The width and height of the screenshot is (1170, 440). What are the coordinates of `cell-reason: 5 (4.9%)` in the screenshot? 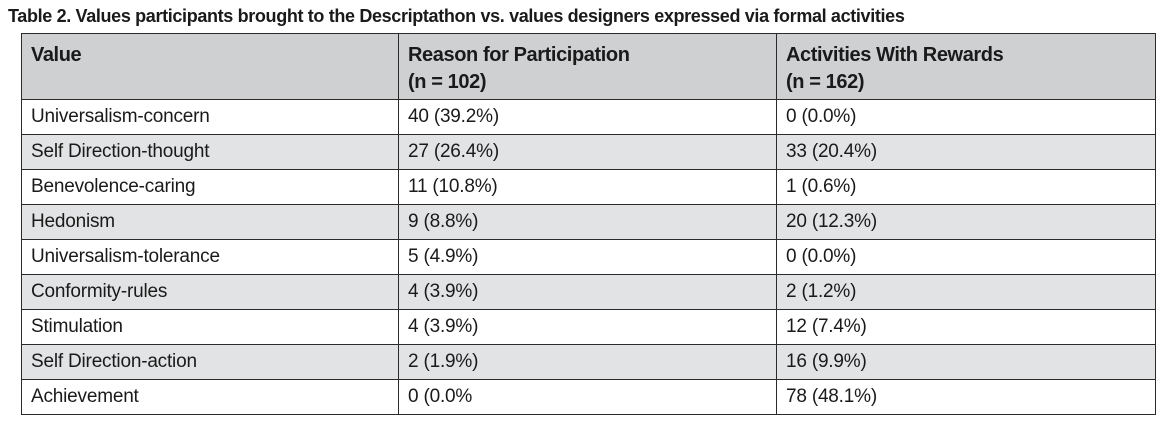 It's located at (587, 257).